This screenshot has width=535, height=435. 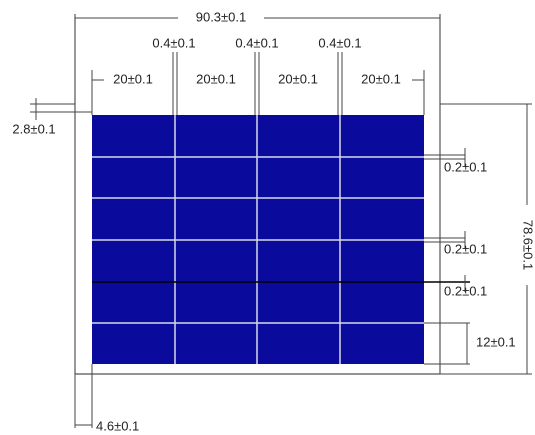 What do you see at coordinates (33, 128) in the screenshot?
I see `dimension-label: 2.8±0.1` at bounding box center [33, 128].